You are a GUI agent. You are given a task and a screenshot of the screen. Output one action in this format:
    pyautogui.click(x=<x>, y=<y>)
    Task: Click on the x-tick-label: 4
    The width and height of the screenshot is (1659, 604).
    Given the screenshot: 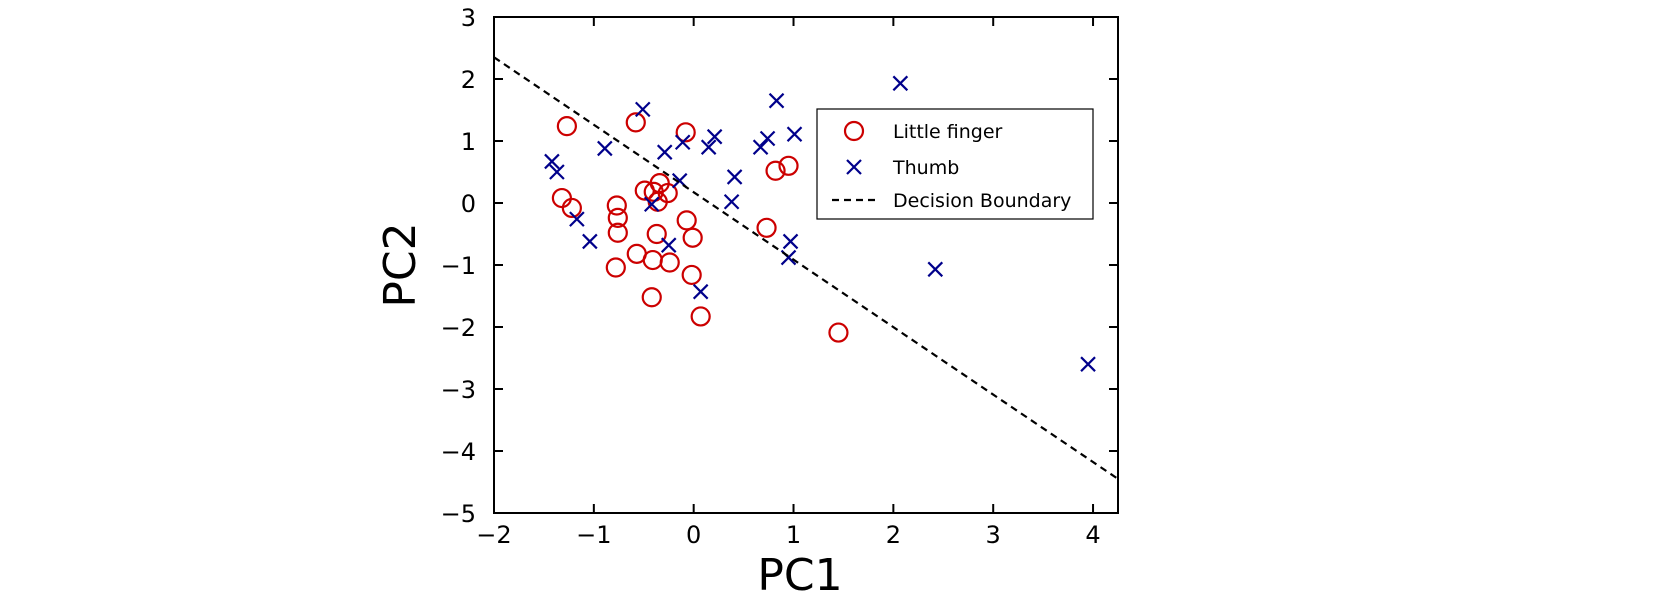 What is the action you would take?
    pyautogui.click(x=1092, y=535)
    